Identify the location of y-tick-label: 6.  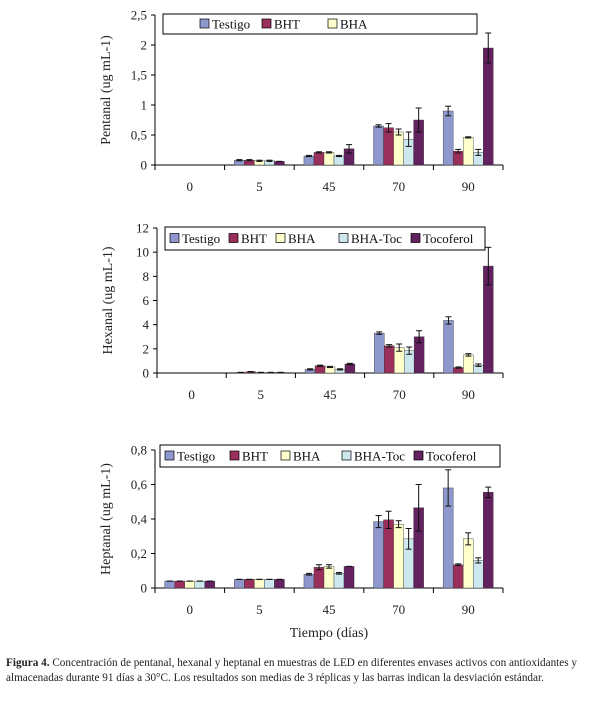
(146, 300).